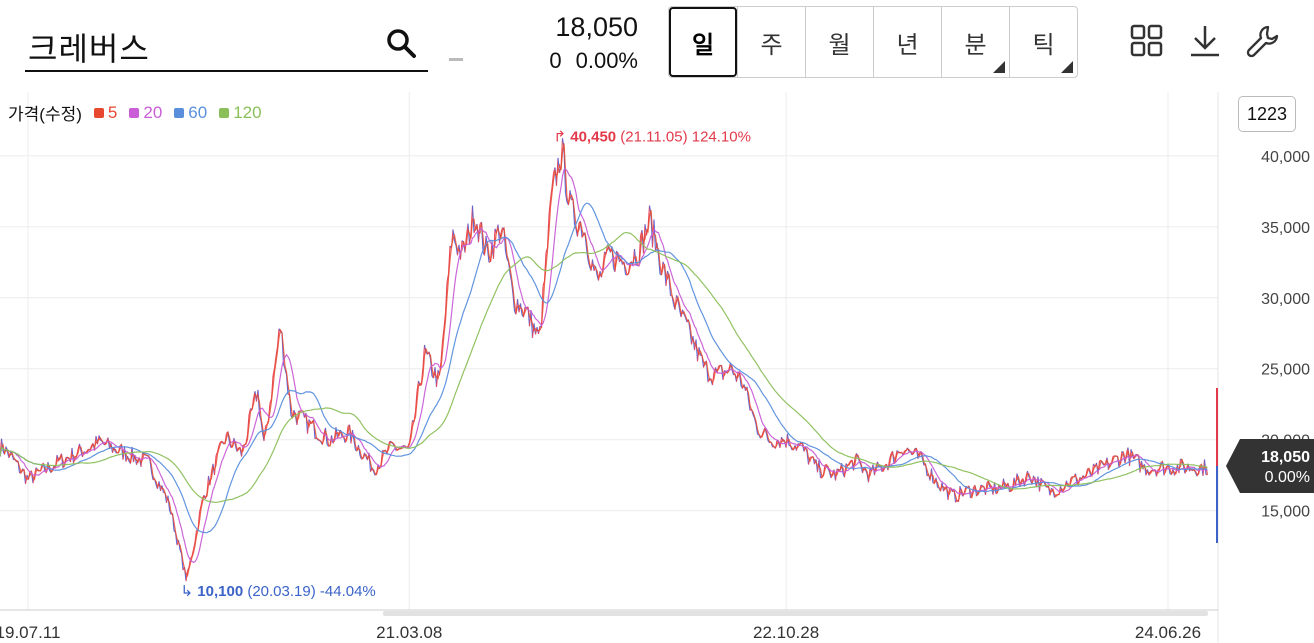 The width and height of the screenshot is (1314, 643). I want to click on period-tab-0: 일, so click(703, 42).